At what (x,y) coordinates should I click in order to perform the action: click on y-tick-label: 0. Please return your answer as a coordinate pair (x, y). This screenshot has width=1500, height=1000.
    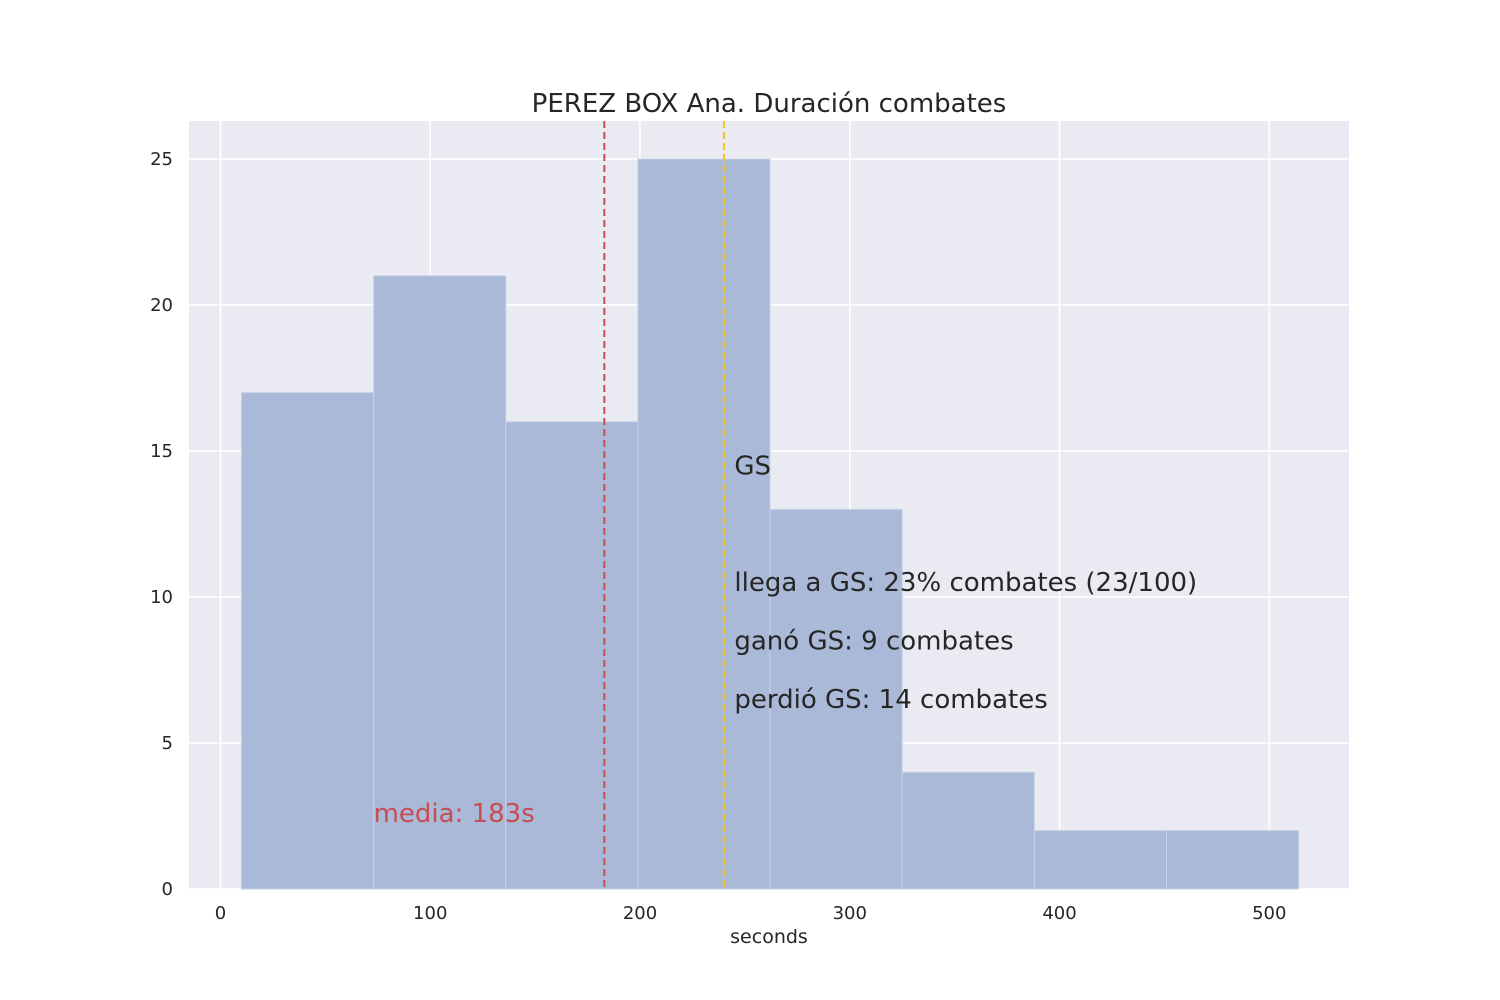
    Looking at the image, I should click on (167, 889).